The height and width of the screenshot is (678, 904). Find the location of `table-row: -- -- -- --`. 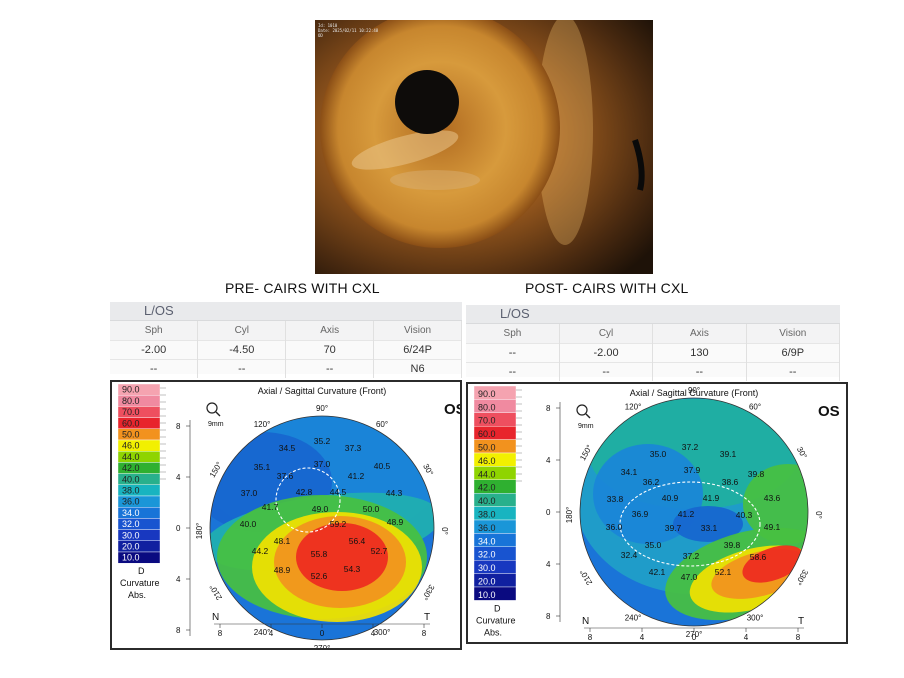

table-row: -- -- -- -- is located at coordinates (653, 371).